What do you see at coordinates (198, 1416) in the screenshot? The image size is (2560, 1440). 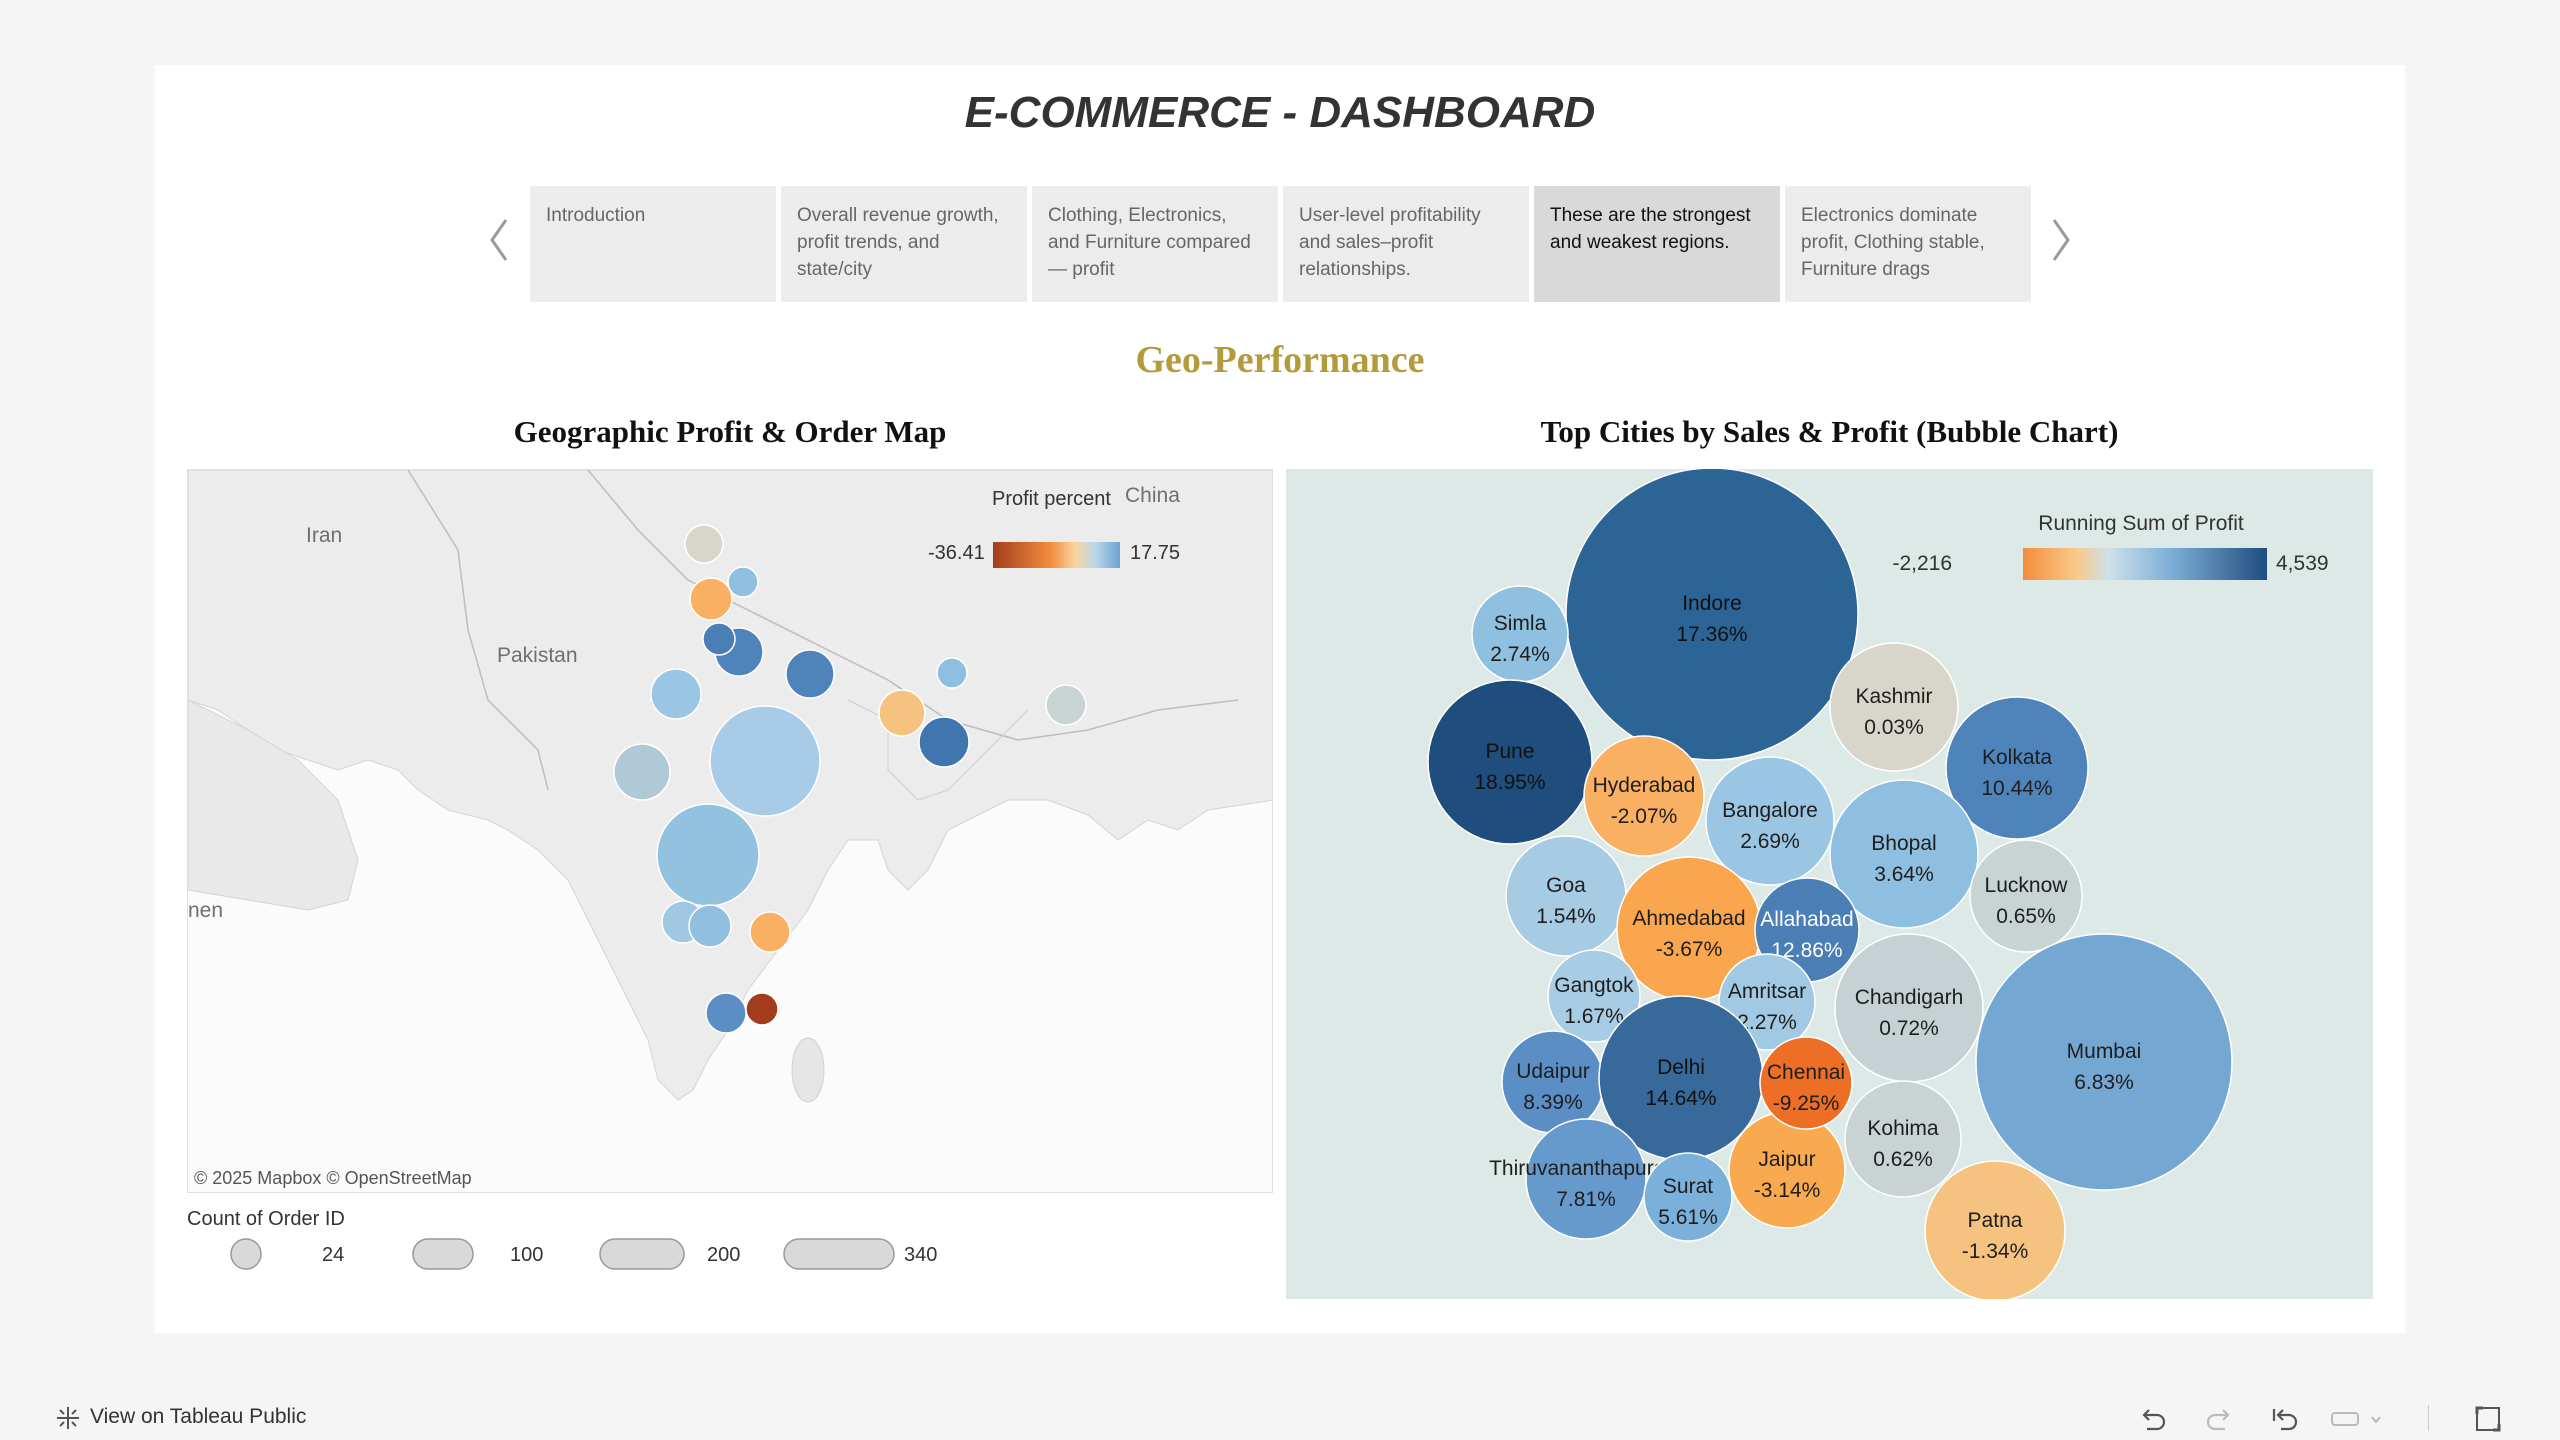 I see `view-on-tableau-public-link: View on Tableau Public` at bounding box center [198, 1416].